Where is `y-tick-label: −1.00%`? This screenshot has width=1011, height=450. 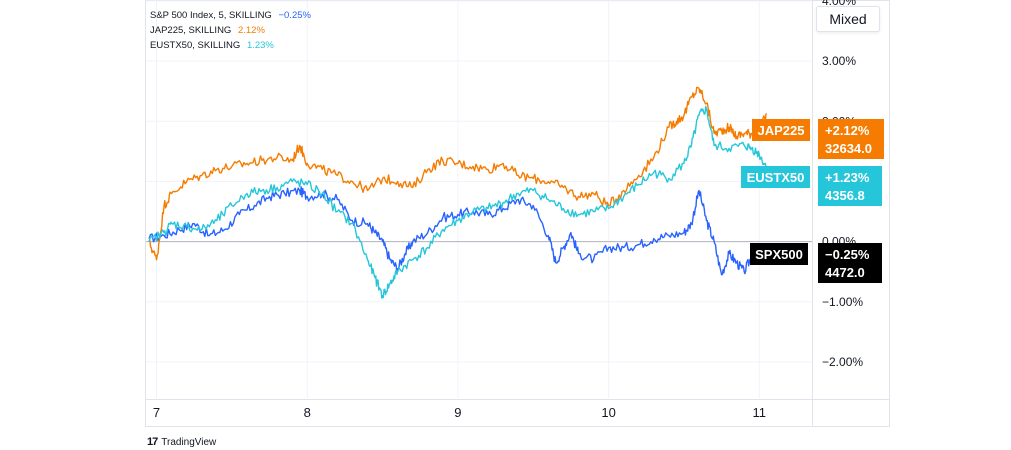 y-tick-label: −1.00% is located at coordinates (842, 302).